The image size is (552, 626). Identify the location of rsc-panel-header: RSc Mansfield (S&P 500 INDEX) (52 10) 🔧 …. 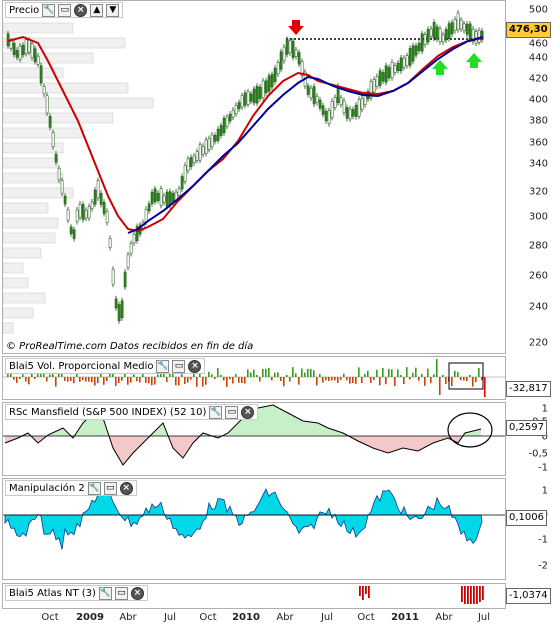
(132, 412).